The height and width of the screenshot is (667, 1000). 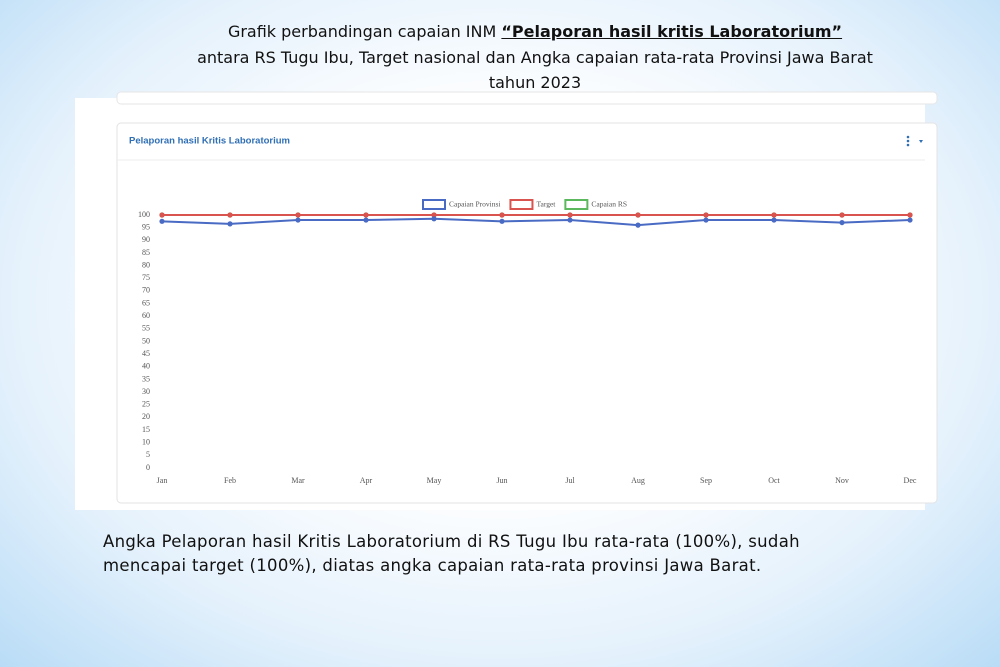 I want to click on y-tick-label: 30, so click(x=146, y=391).